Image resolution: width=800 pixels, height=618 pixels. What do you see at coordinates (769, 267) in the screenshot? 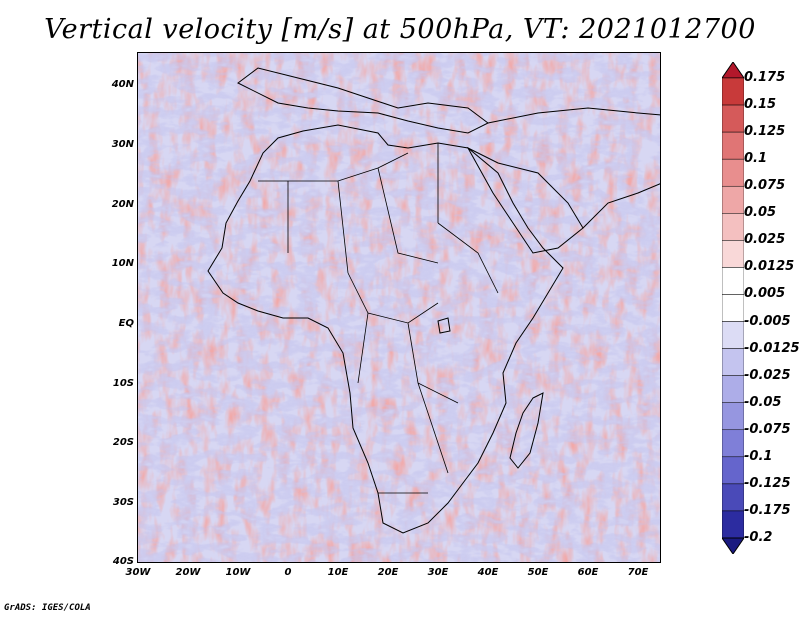
I see `colorbar-tick-label: 0.0125` at bounding box center [769, 267].